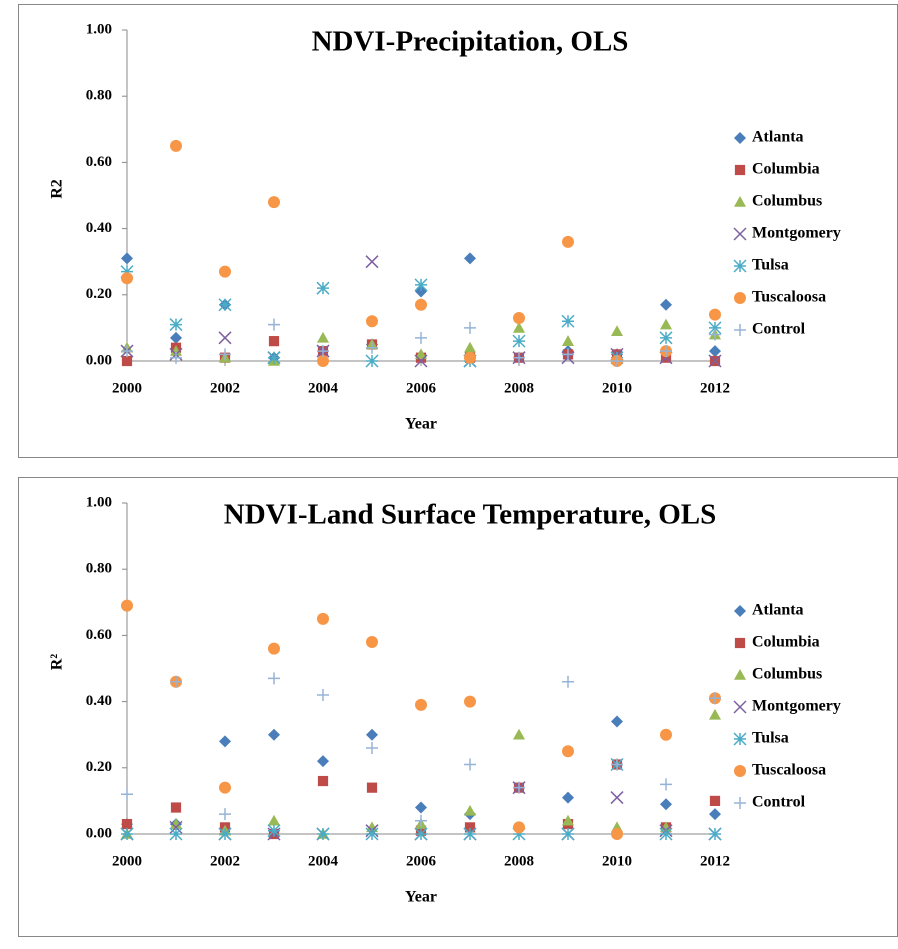 Image resolution: width=898 pixels, height=949 pixels. I want to click on x-tick-label: 2012, so click(715, 388).